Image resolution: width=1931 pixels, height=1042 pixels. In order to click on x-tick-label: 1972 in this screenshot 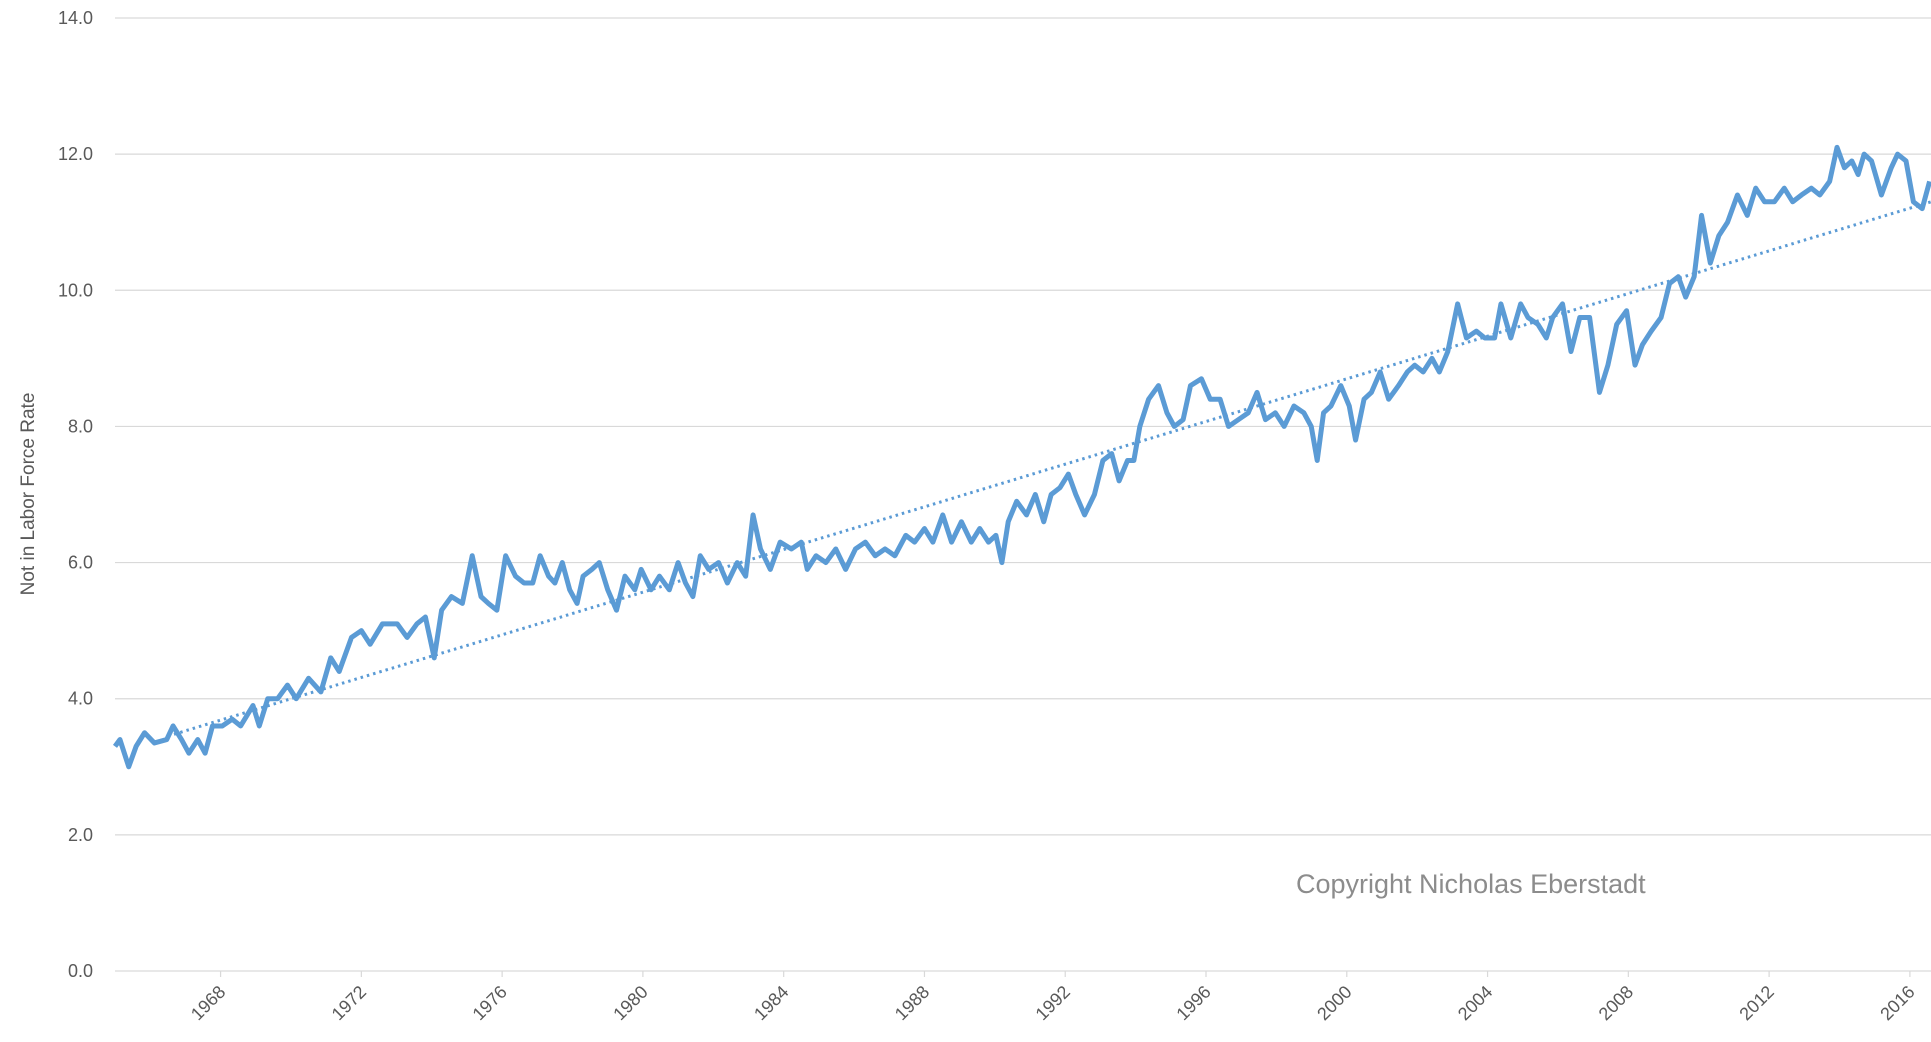, I will do `click(349, 1003)`.